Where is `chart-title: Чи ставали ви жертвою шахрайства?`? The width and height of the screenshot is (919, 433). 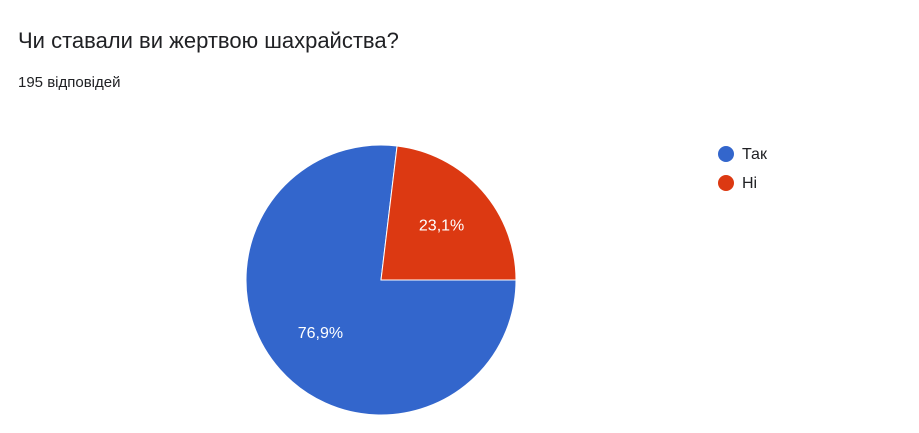
chart-title: Чи ставали ви жертвою шахрайства? is located at coordinates (208, 40).